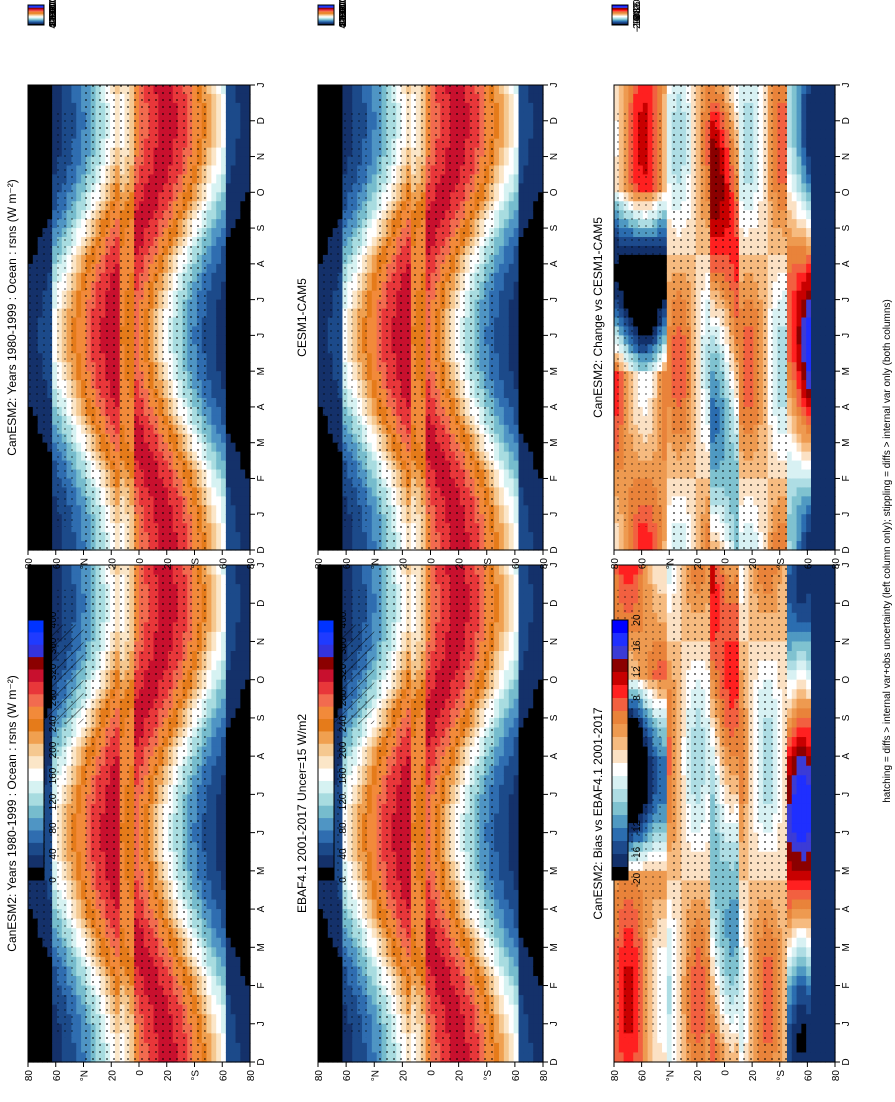 The width and height of the screenshot is (895, 1102). I want to click on lat-tick-label: 20, so click(168, 1076).